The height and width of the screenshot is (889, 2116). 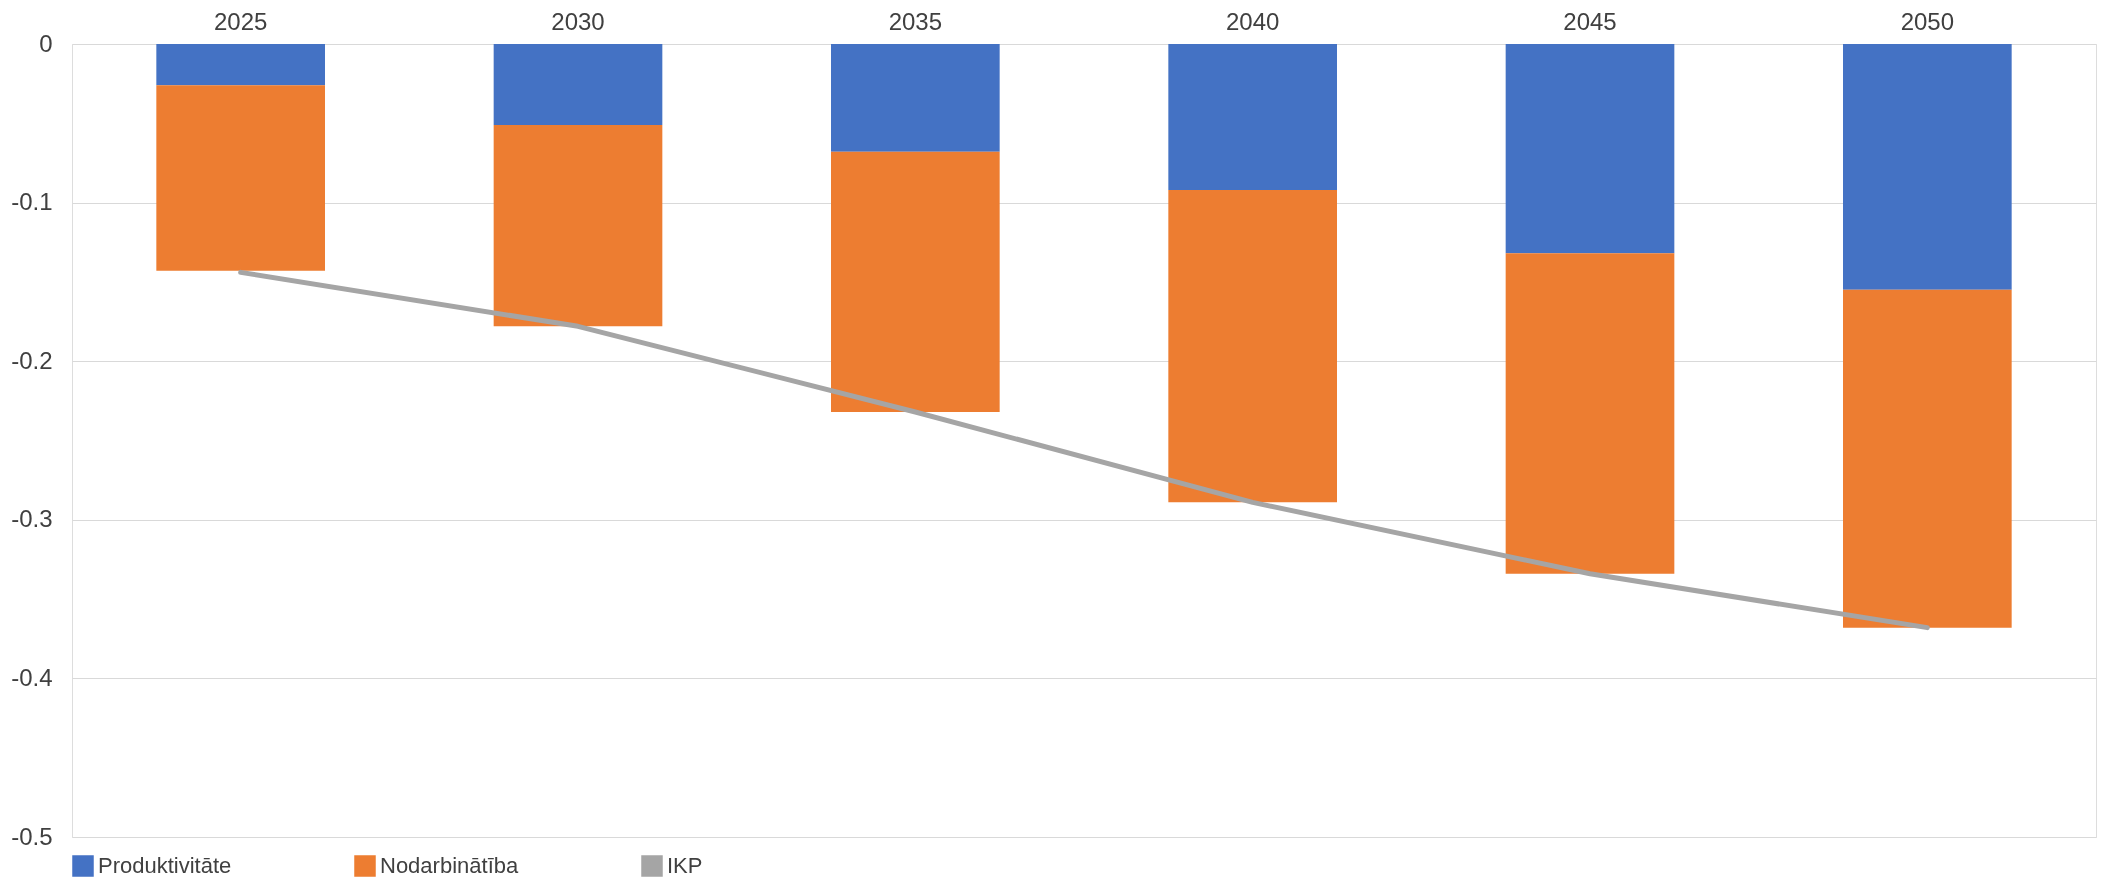 I want to click on legend-label: Nodarbinātība, so click(x=449, y=865).